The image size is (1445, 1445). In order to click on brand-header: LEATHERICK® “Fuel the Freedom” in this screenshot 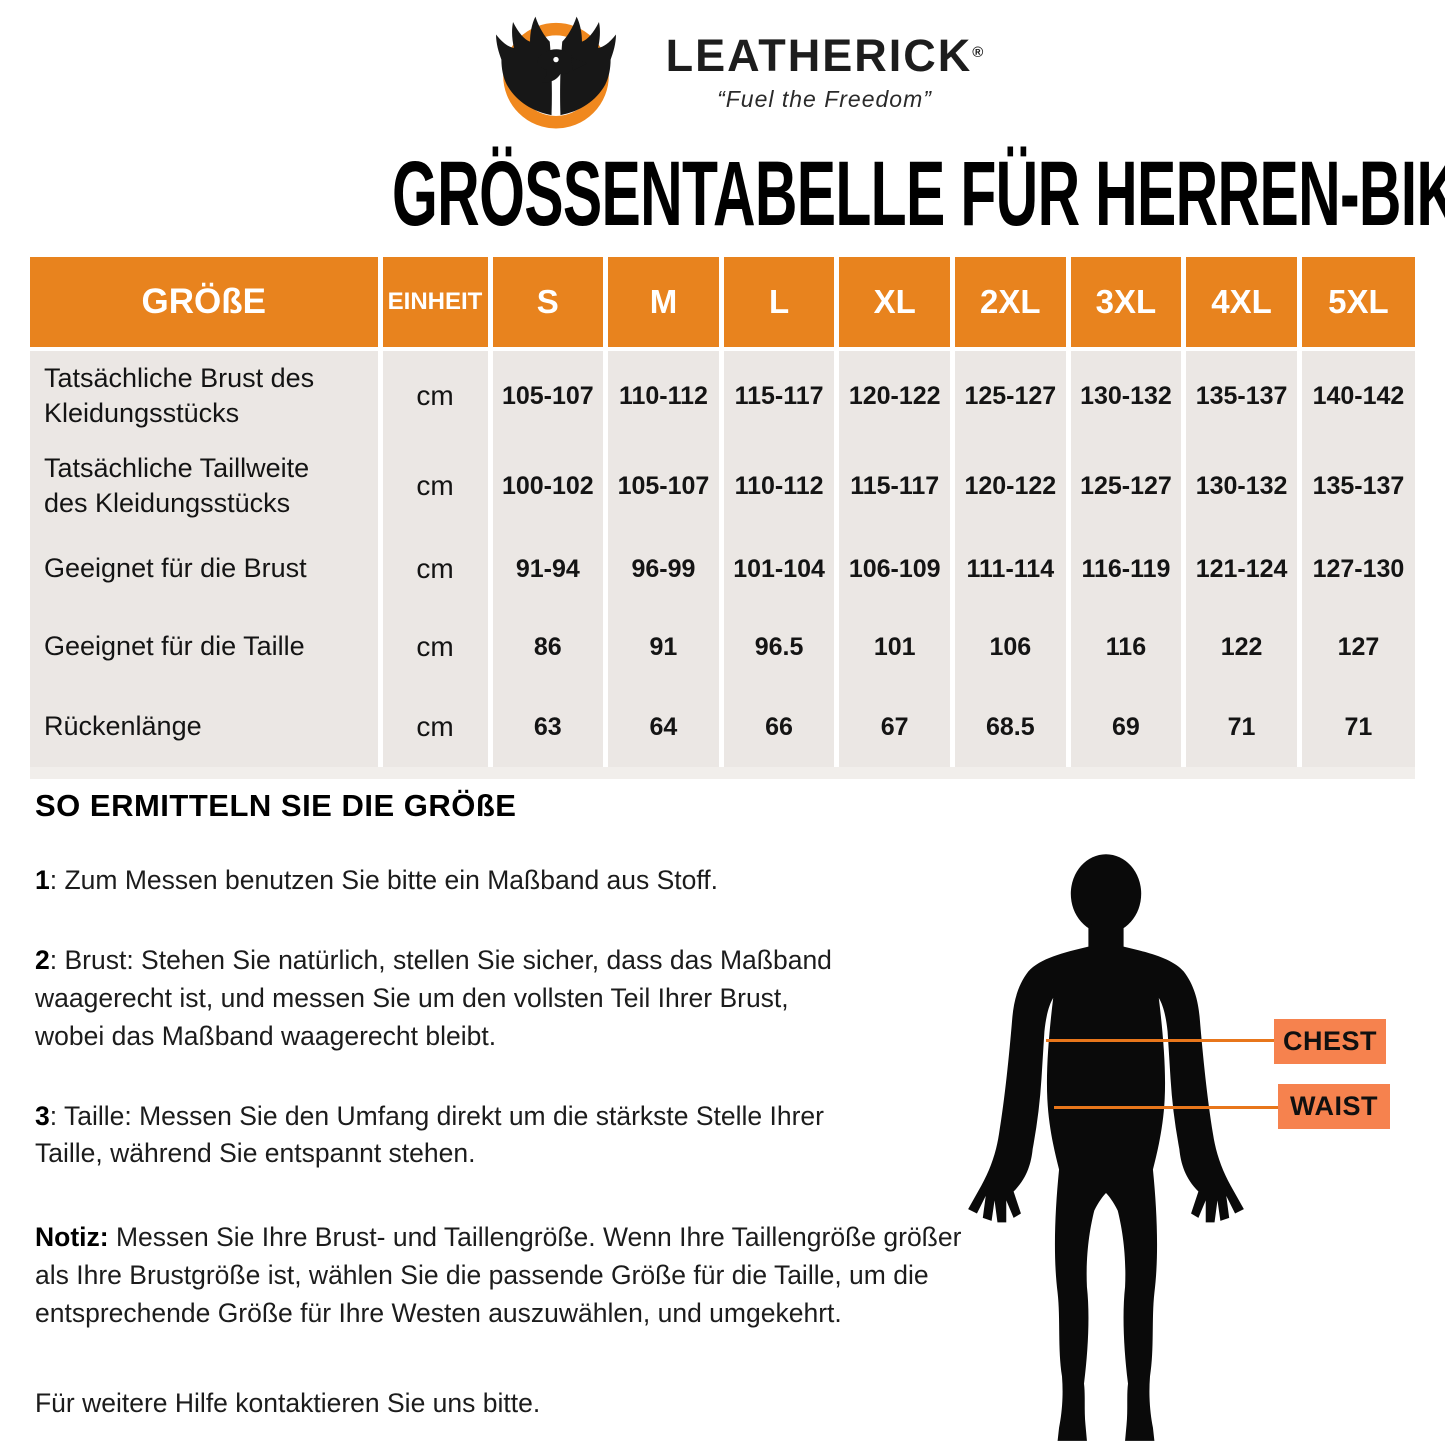, I will do `click(722, 73)`.